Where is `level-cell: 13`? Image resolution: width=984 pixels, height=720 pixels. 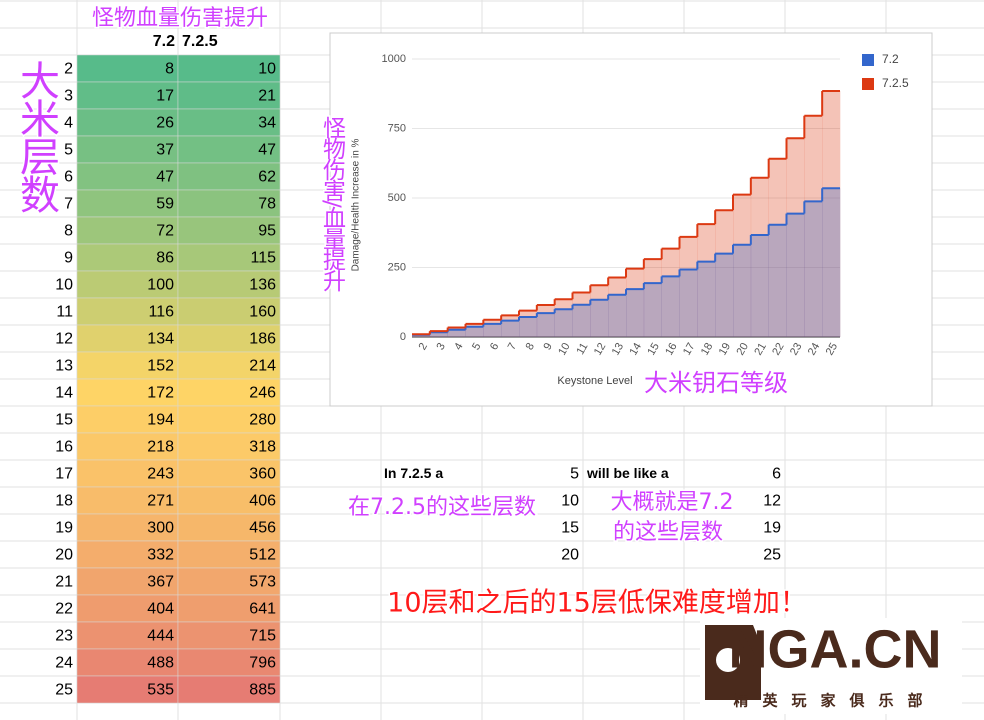
level-cell: 13 is located at coordinates (64, 366).